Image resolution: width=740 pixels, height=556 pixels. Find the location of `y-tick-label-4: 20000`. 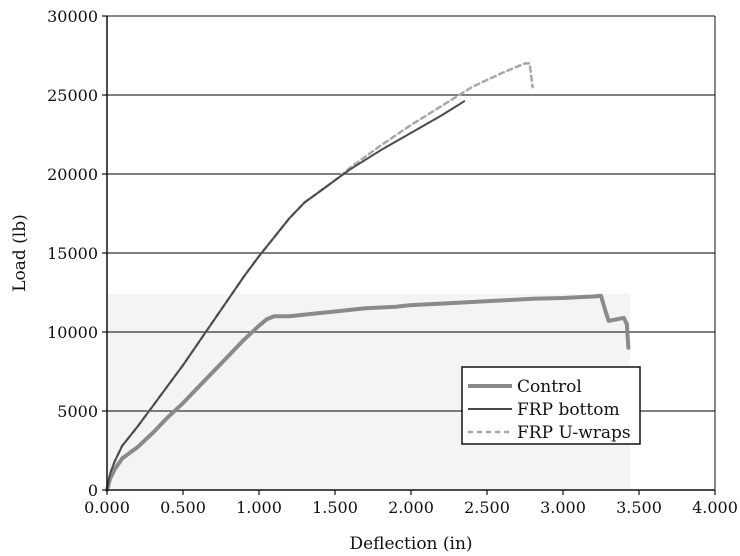

y-tick-label-4: 20000 is located at coordinates (72, 174).